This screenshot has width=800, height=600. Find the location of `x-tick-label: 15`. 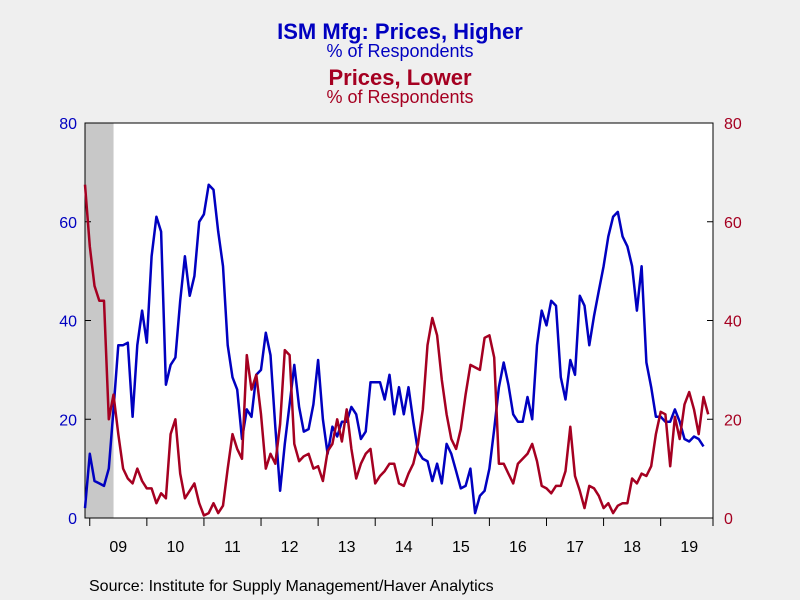

x-tick-label: 15 is located at coordinates (461, 547).